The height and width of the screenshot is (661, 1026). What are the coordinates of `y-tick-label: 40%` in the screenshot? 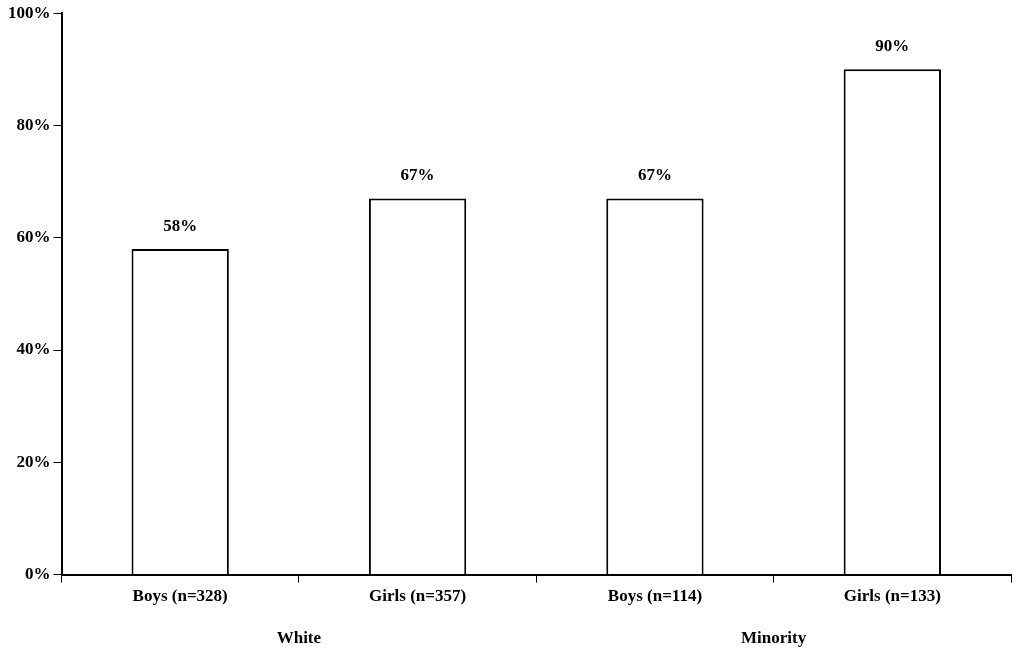 It's located at (33, 349).